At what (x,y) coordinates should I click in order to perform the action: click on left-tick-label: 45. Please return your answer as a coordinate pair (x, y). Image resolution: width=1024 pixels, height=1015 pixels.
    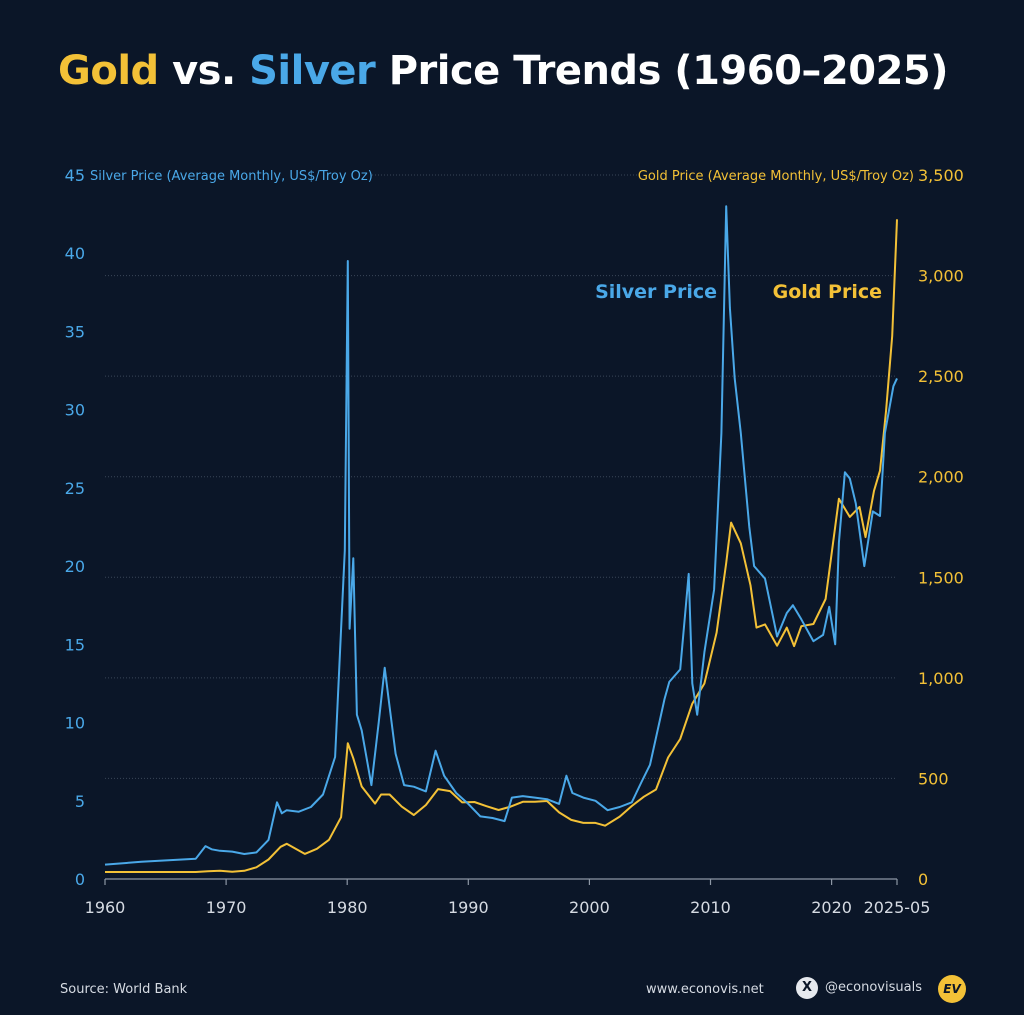
    Looking at the image, I should click on (75, 175).